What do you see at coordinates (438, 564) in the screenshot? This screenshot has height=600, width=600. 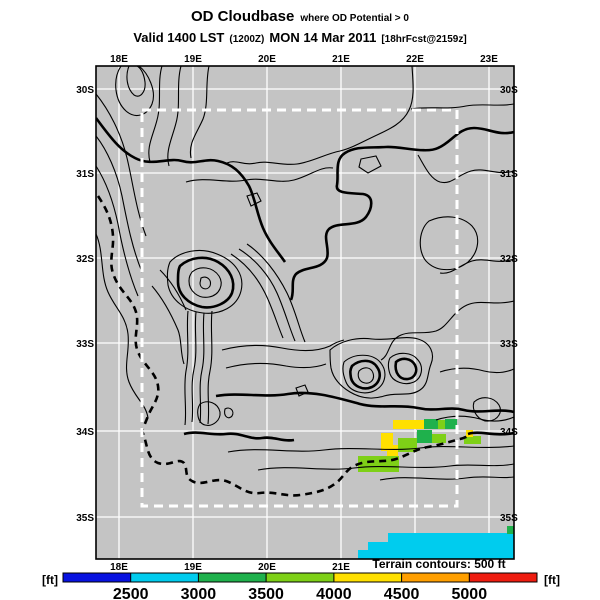 I see `terrain-contours-note: Terrain contours: 500 ft` at bounding box center [438, 564].